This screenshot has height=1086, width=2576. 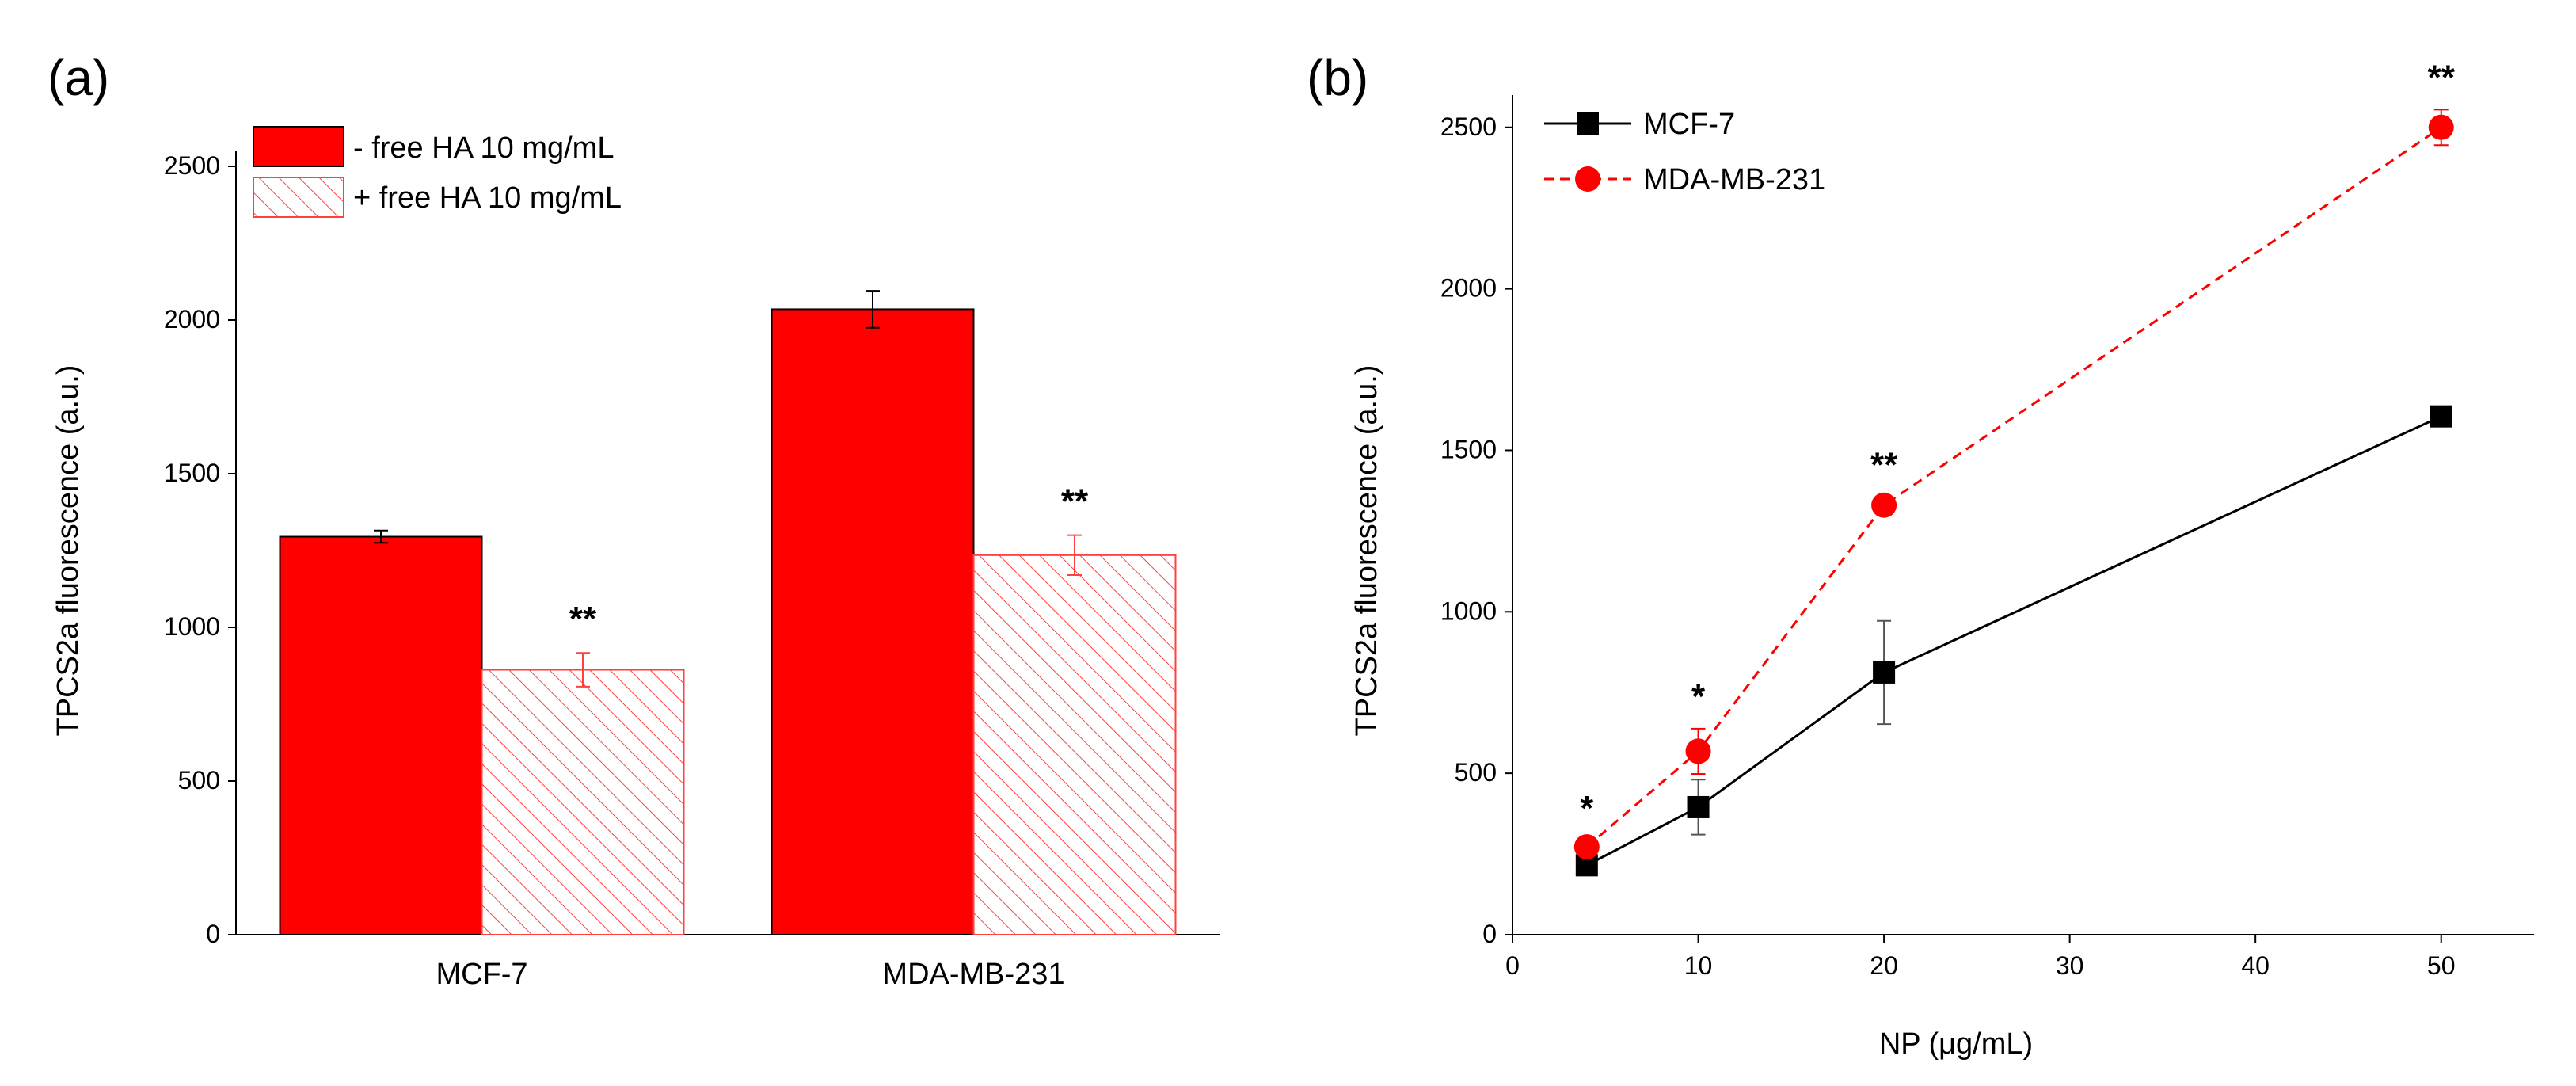 What do you see at coordinates (1366, 551) in the screenshot?
I see `panel-b-y-axis-title: TPCS2a fluorescence (a.u.)` at bounding box center [1366, 551].